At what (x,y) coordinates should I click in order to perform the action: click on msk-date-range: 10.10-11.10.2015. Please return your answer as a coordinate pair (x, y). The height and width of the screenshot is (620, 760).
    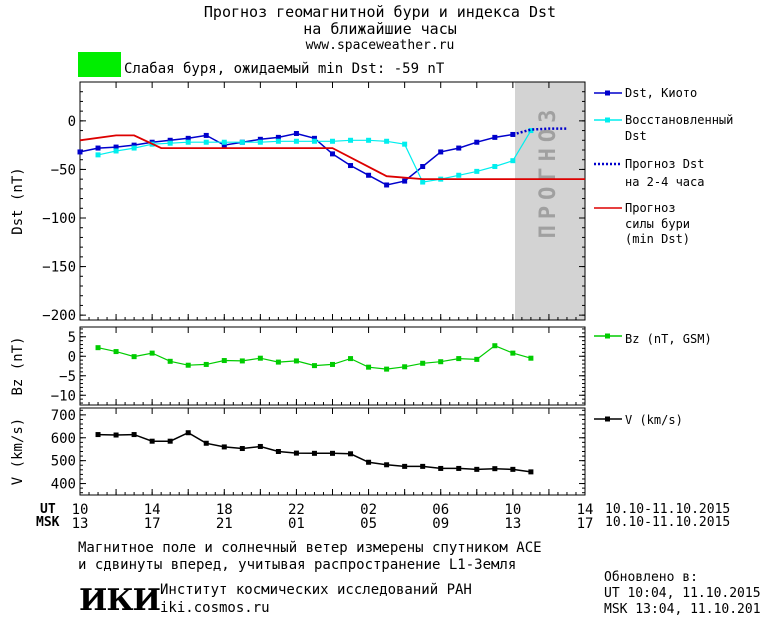
    Looking at the image, I should click on (668, 522).